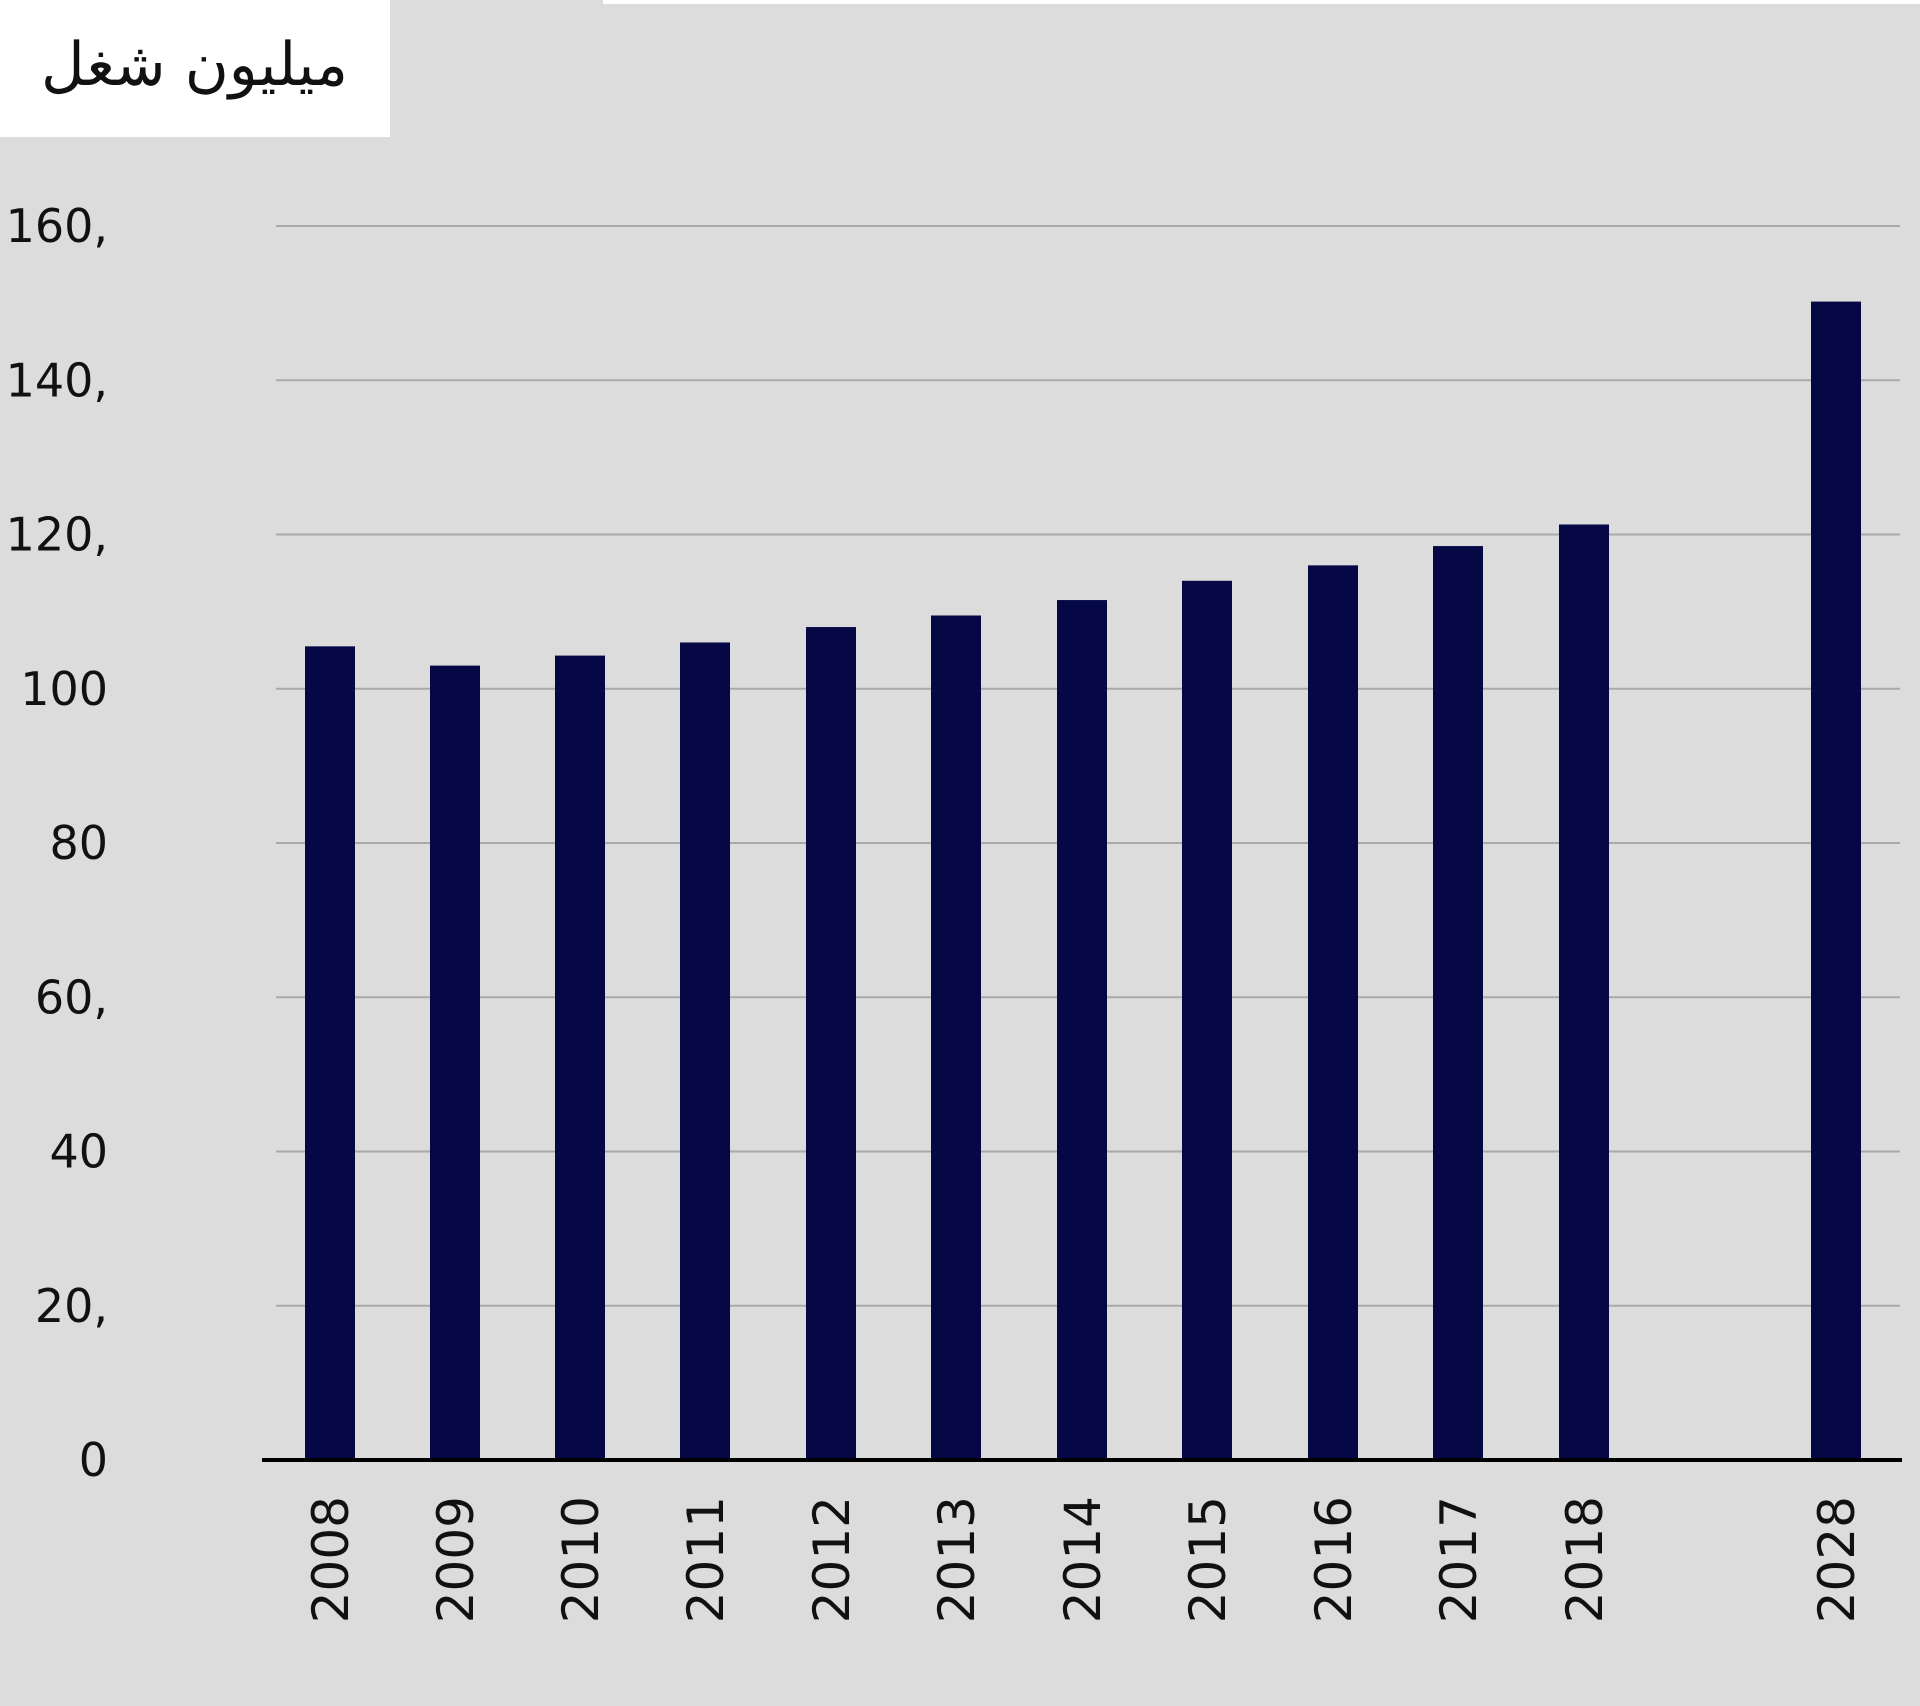 This screenshot has width=1920, height=1706. Describe the element at coordinates (1584, 992) in the screenshot. I see `bar-2018` at that location.